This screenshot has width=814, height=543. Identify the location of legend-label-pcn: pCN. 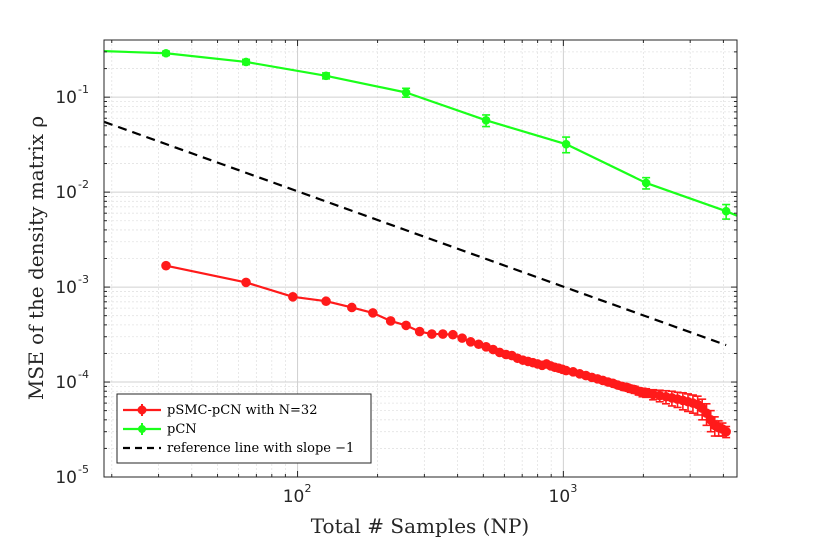
(182, 429).